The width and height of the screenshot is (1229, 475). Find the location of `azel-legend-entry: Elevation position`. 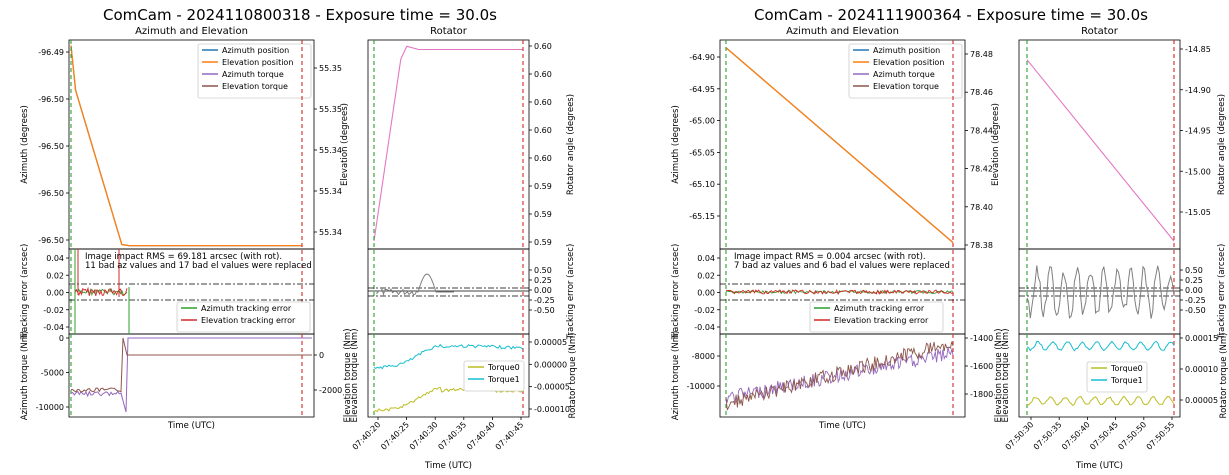

azel-legend-entry: Elevation position is located at coordinates (257, 62).